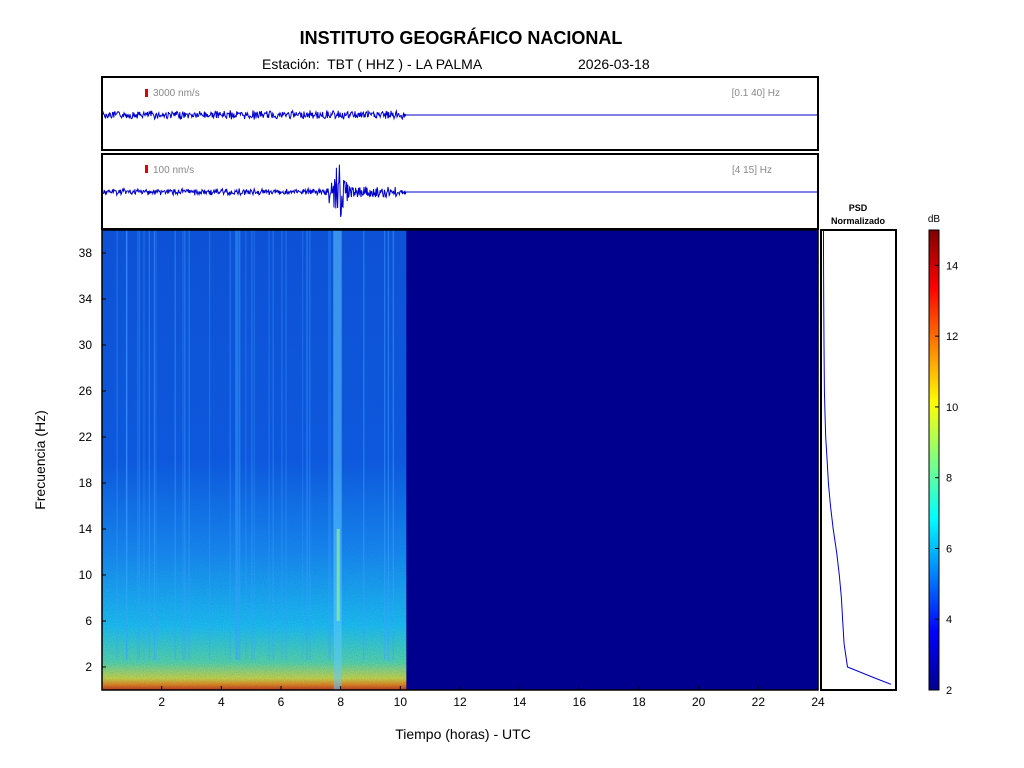 Image resolution: width=1024 pixels, height=768 pixels. I want to click on station-info: Estación: TBT ( HHZ ) - LA PALMA, so click(372, 64).